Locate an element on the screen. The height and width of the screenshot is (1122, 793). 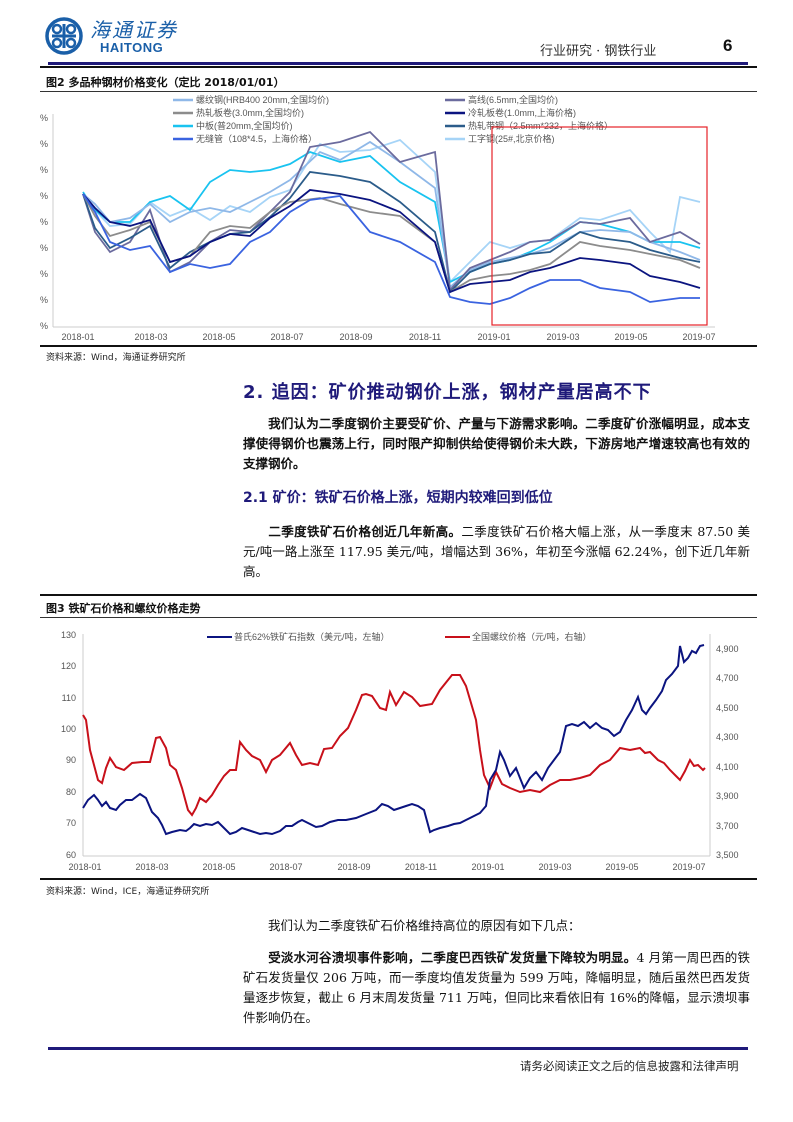
logo-chinese-text: 海通证券 is located at coordinates (134, 30).